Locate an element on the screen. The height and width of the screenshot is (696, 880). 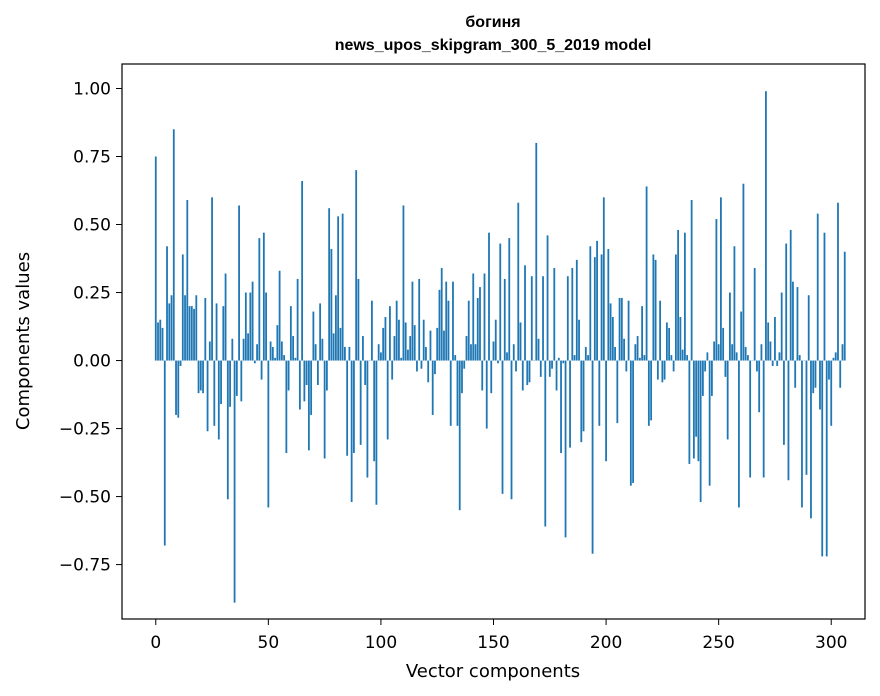
y-axis: −0.75 −0.50 −0.25 0.00 0.25 0.50 0.75 1.00 is located at coordinates (90, 327).